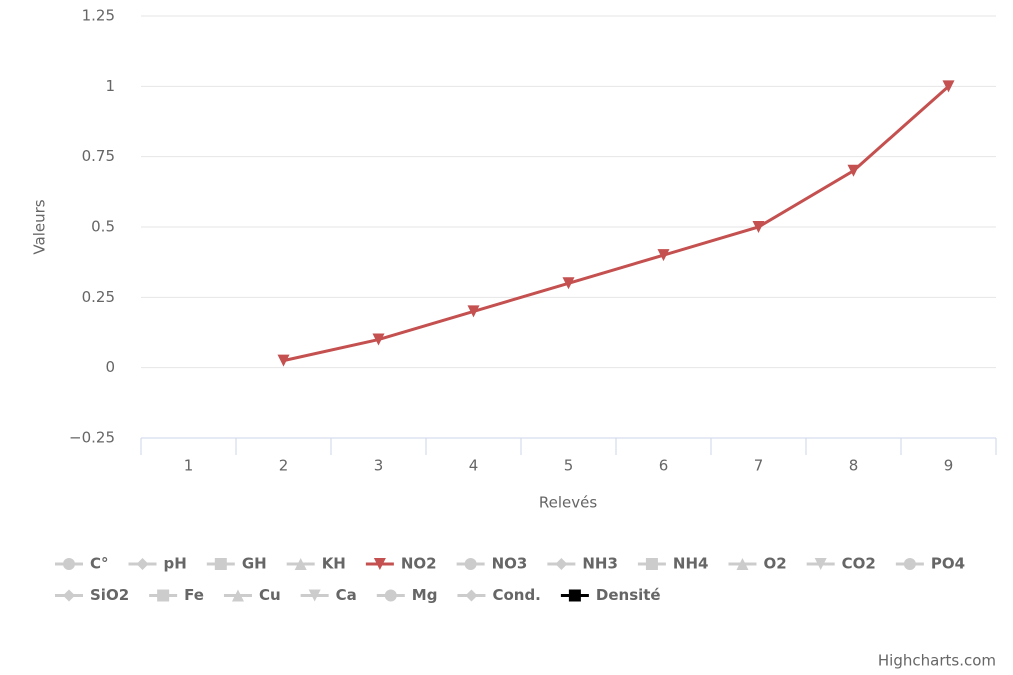 The width and height of the screenshot is (1013, 675). I want to click on x-tick-label: 6, so click(664, 466).